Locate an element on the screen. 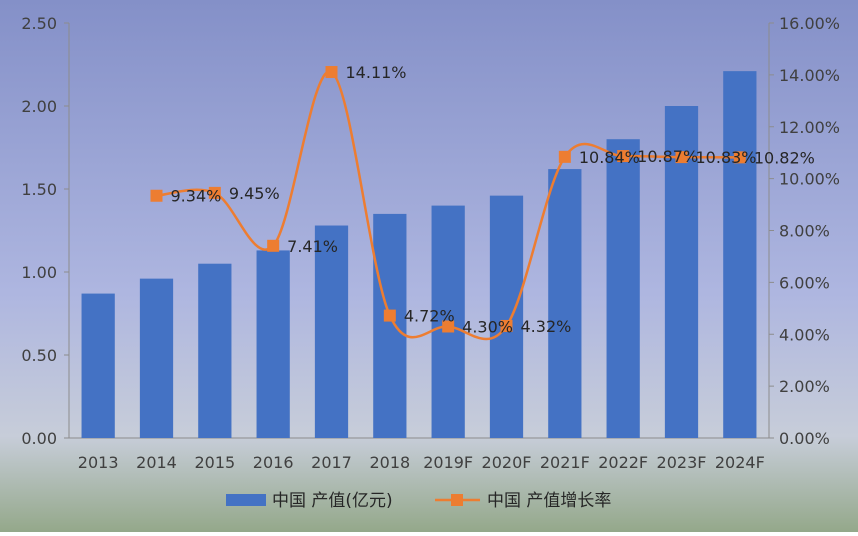 This screenshot has width=858, height=536. x-tick-label: 2015 is located at coordinates (214, 462).